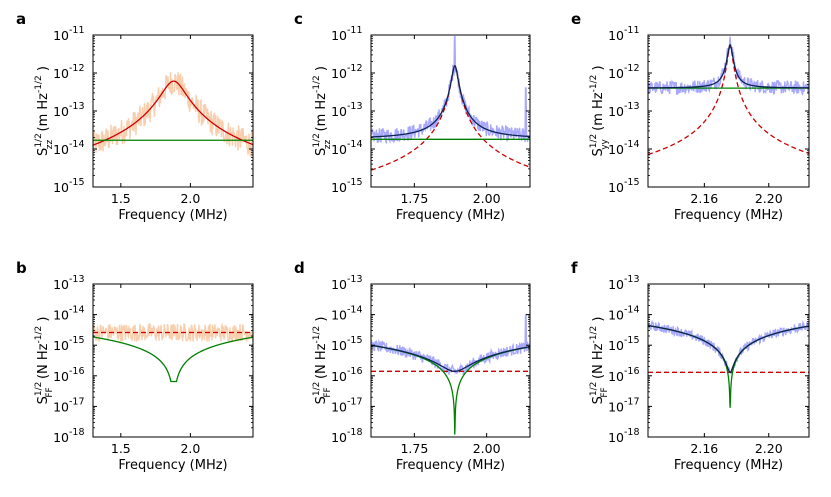 The height and width of the screenshot is (497, 831). Describe the element at coordinates (632, 371) in the screenshot. I see `ytick-exp-f-2: -16` at that location.